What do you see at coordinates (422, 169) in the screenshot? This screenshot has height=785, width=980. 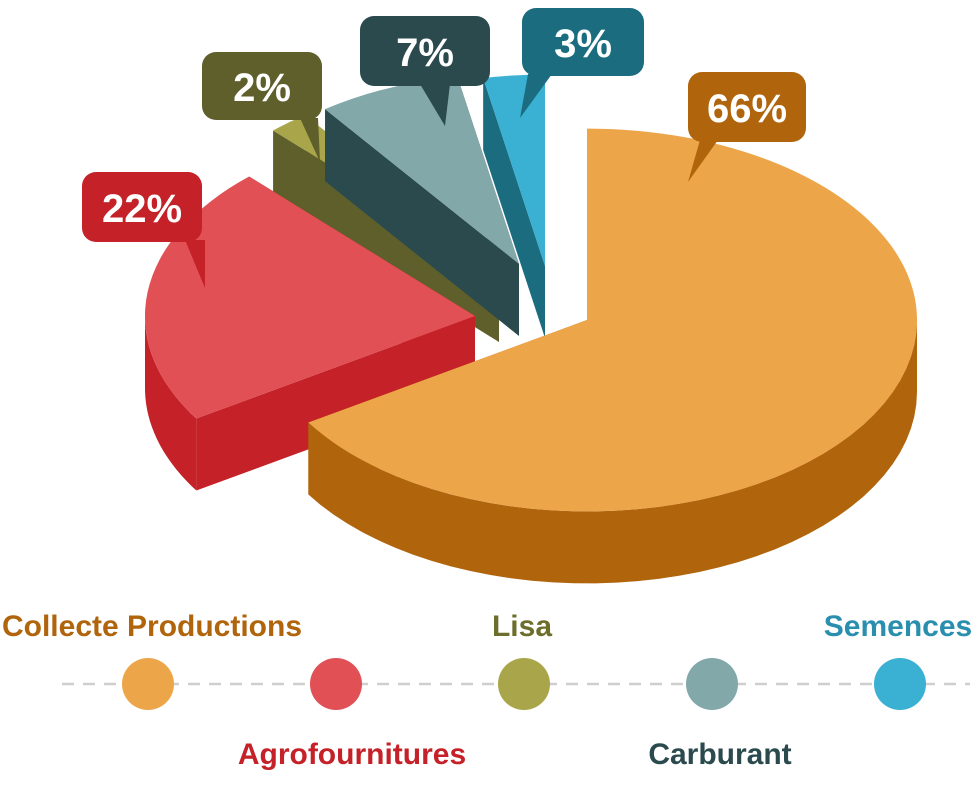 I see `slice-top-carburant` at bounding box center [422, 169].